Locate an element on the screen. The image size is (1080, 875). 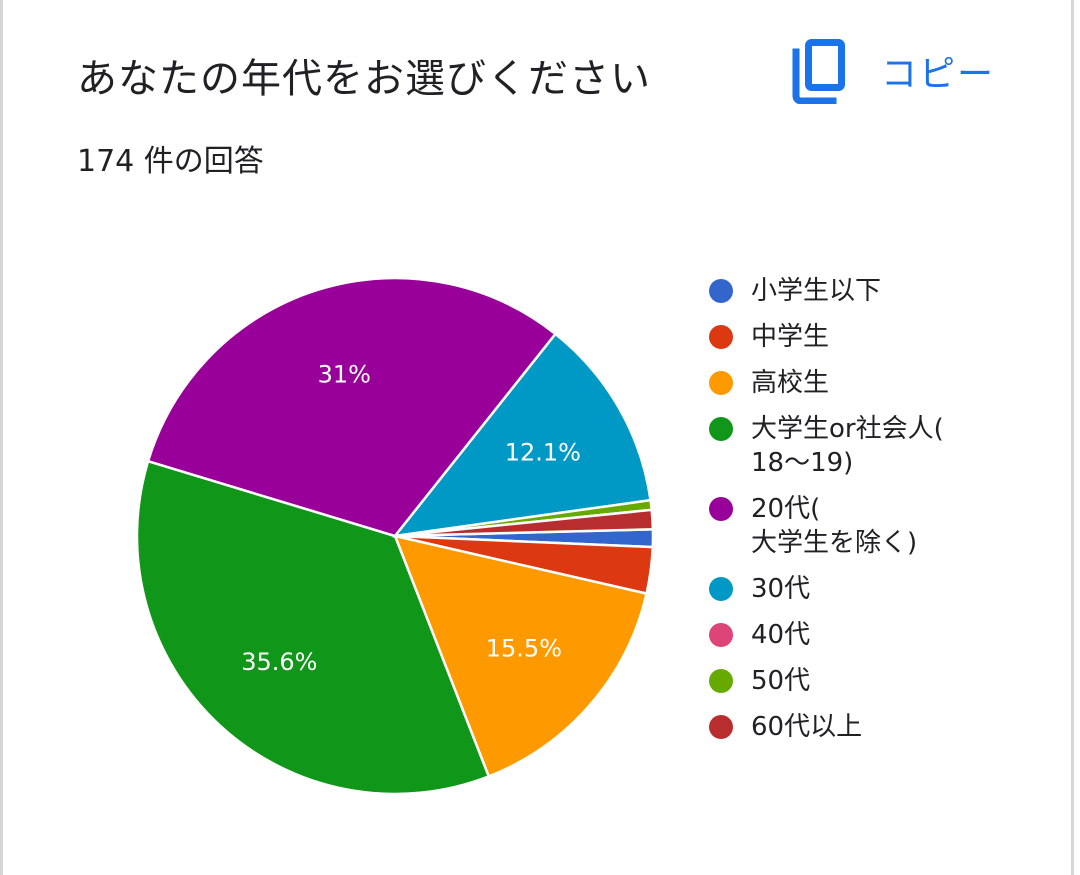
legend-label: 20代(大学生を除く) is located at coordinates (834, 526).